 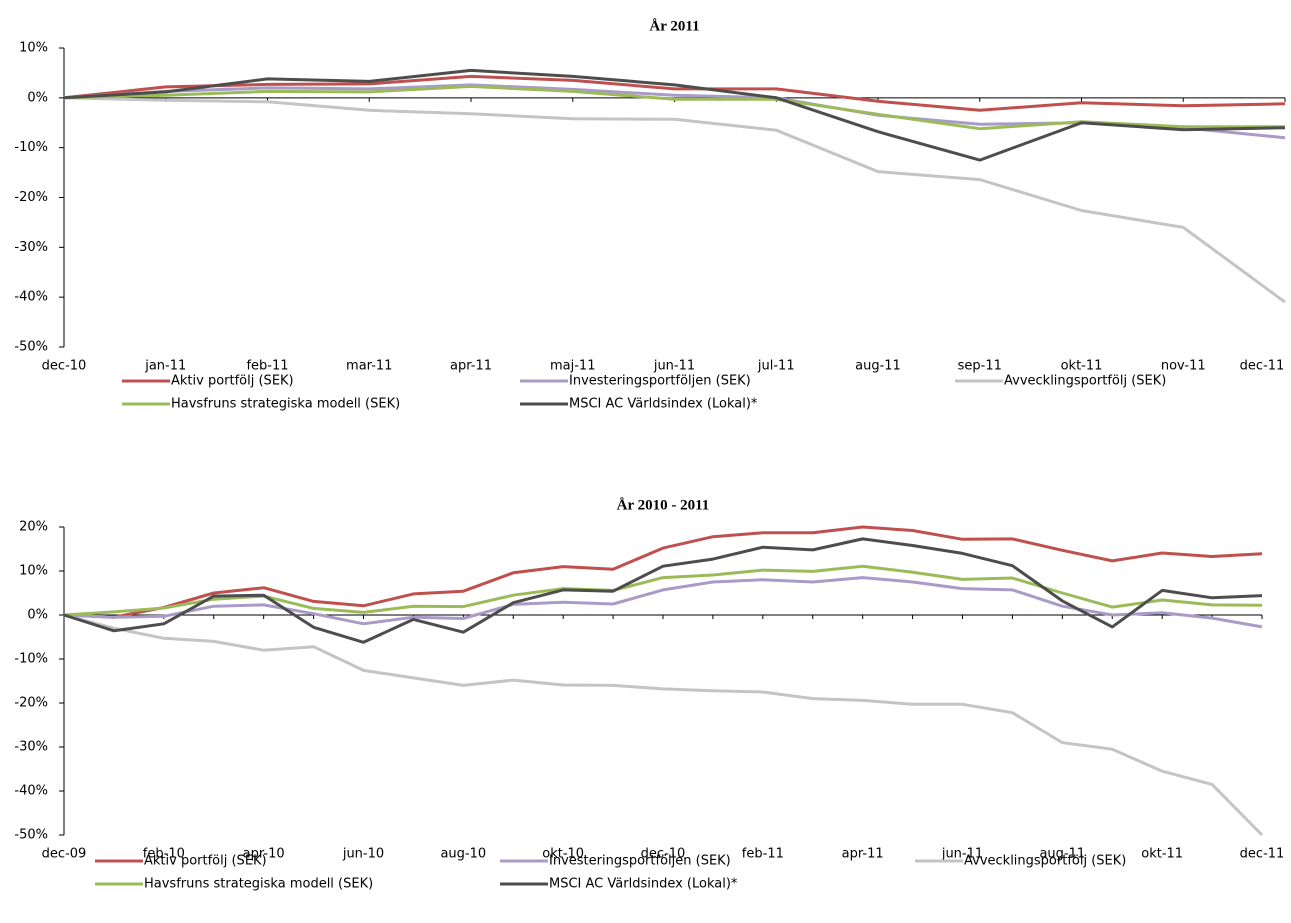 What do you see at coordinates (563, 854) in the screenshot?
I see `x-tick-label: okt-10` at bounding box center [563, 854].